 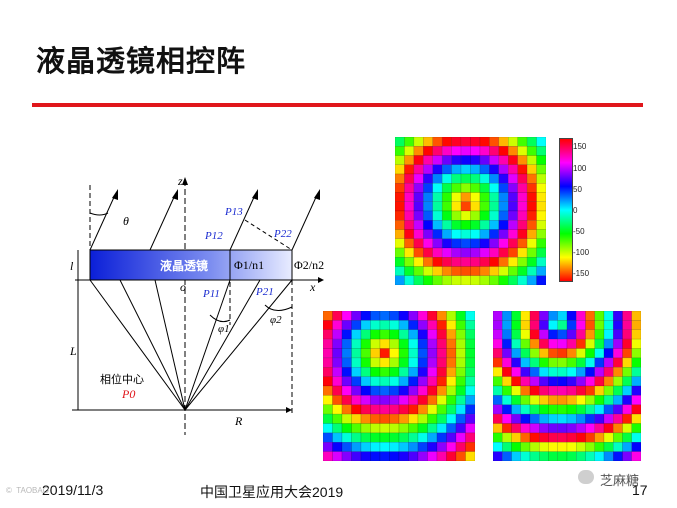 What do you see at coordinates (640, 490) in the screenshot?
I see `page-number: 17` at bounding box center [640, 490].